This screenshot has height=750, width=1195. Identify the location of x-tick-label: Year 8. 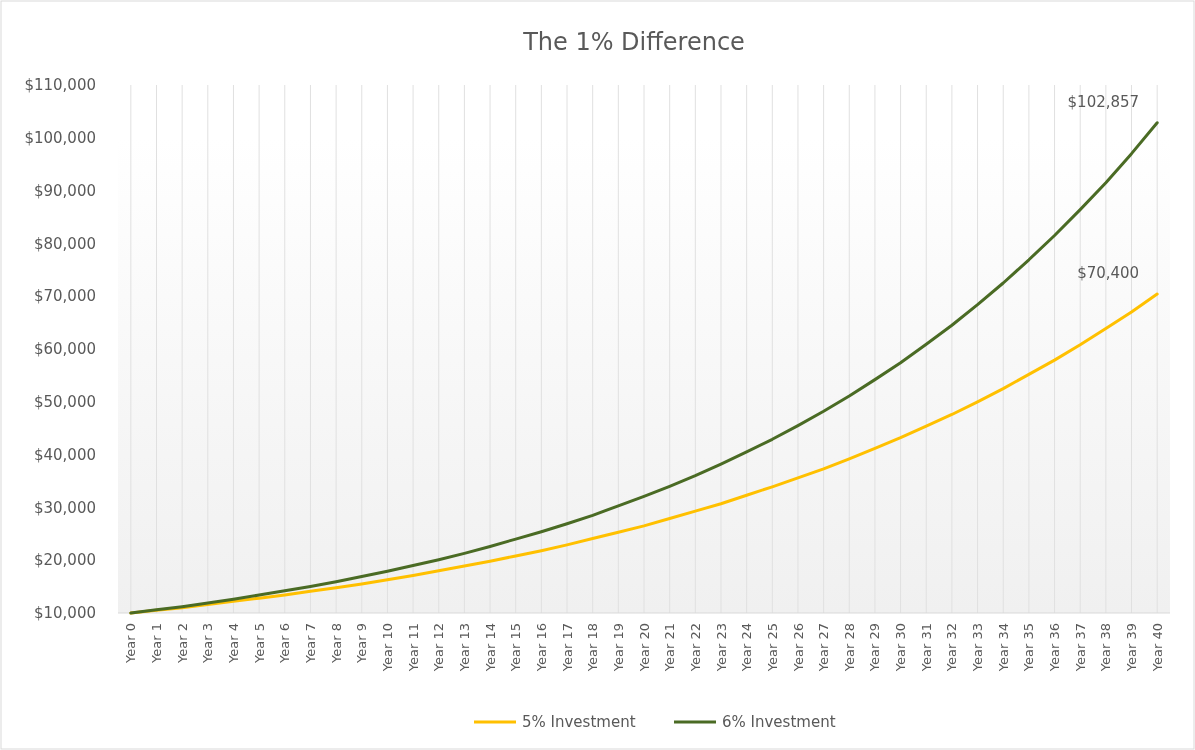
(336, 643).